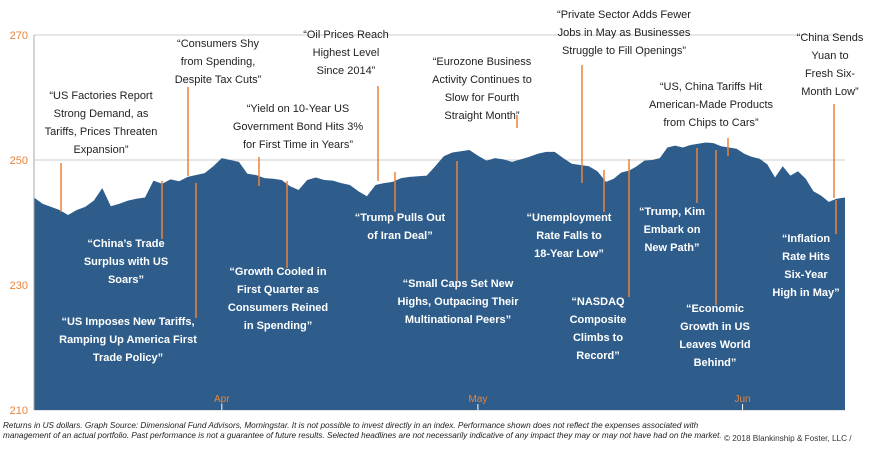  What do you see at coordinates (624, 51) in the screenshot?
I see `headline-line: Struggle to Fill Openings”` at bounding box center [624, 51].